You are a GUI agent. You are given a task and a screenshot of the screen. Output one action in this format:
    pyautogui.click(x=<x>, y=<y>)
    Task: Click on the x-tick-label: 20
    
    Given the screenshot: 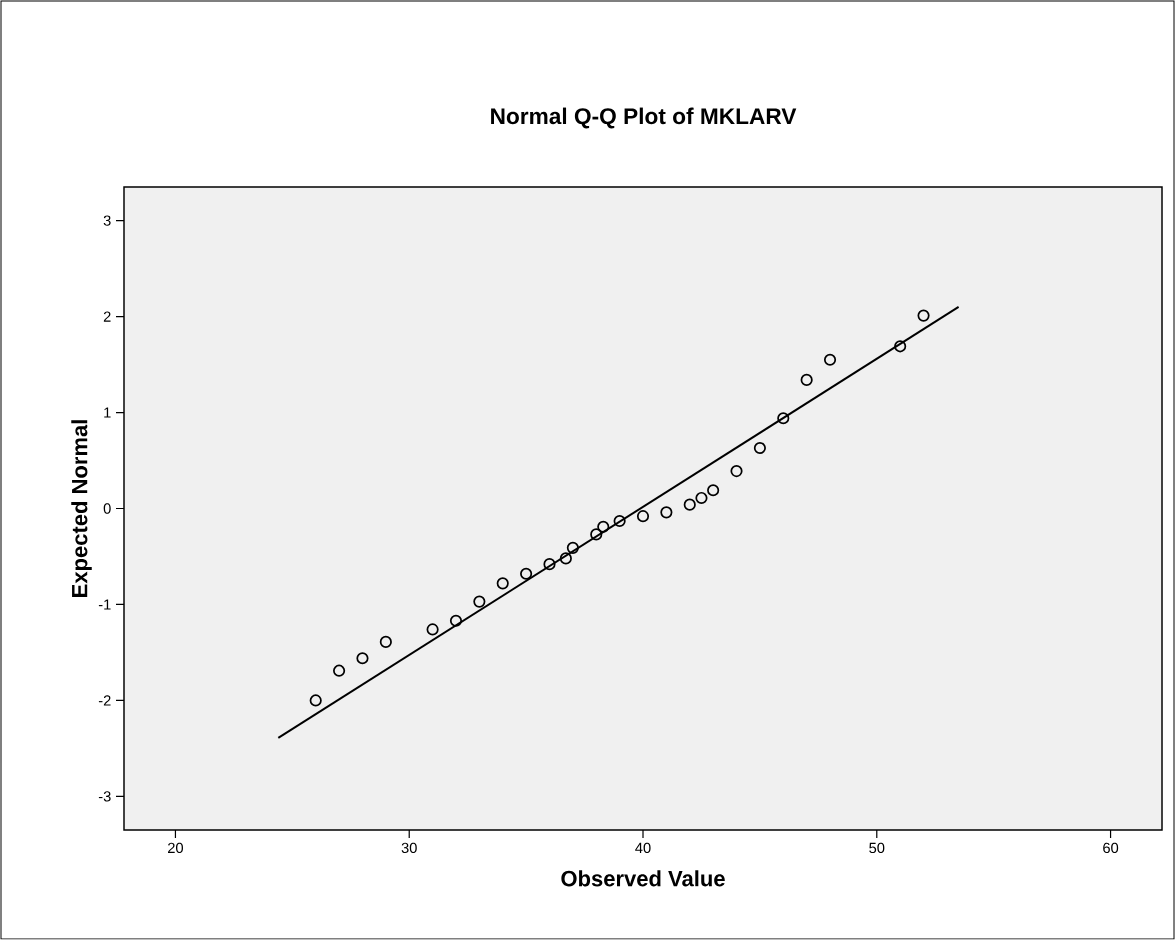 What is the action you would take?
    pyautogui.click(x=175, y=848)
    